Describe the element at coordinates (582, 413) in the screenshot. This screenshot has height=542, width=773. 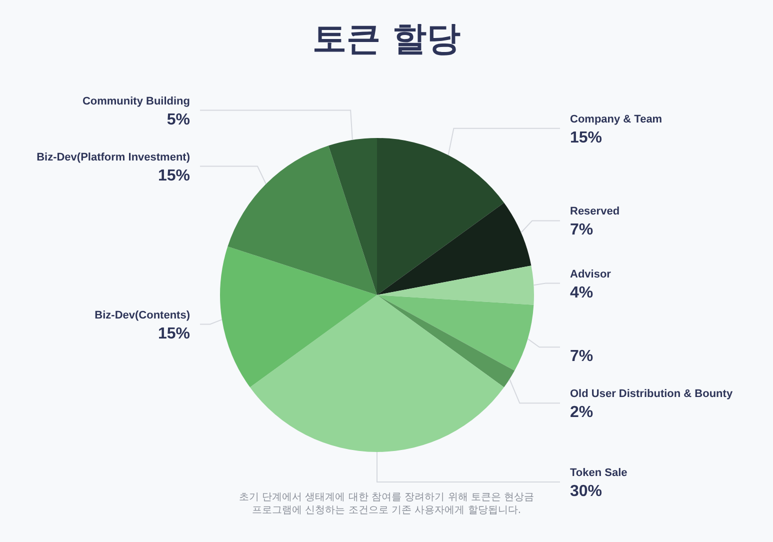
I see `data-label: 2%` at that location.